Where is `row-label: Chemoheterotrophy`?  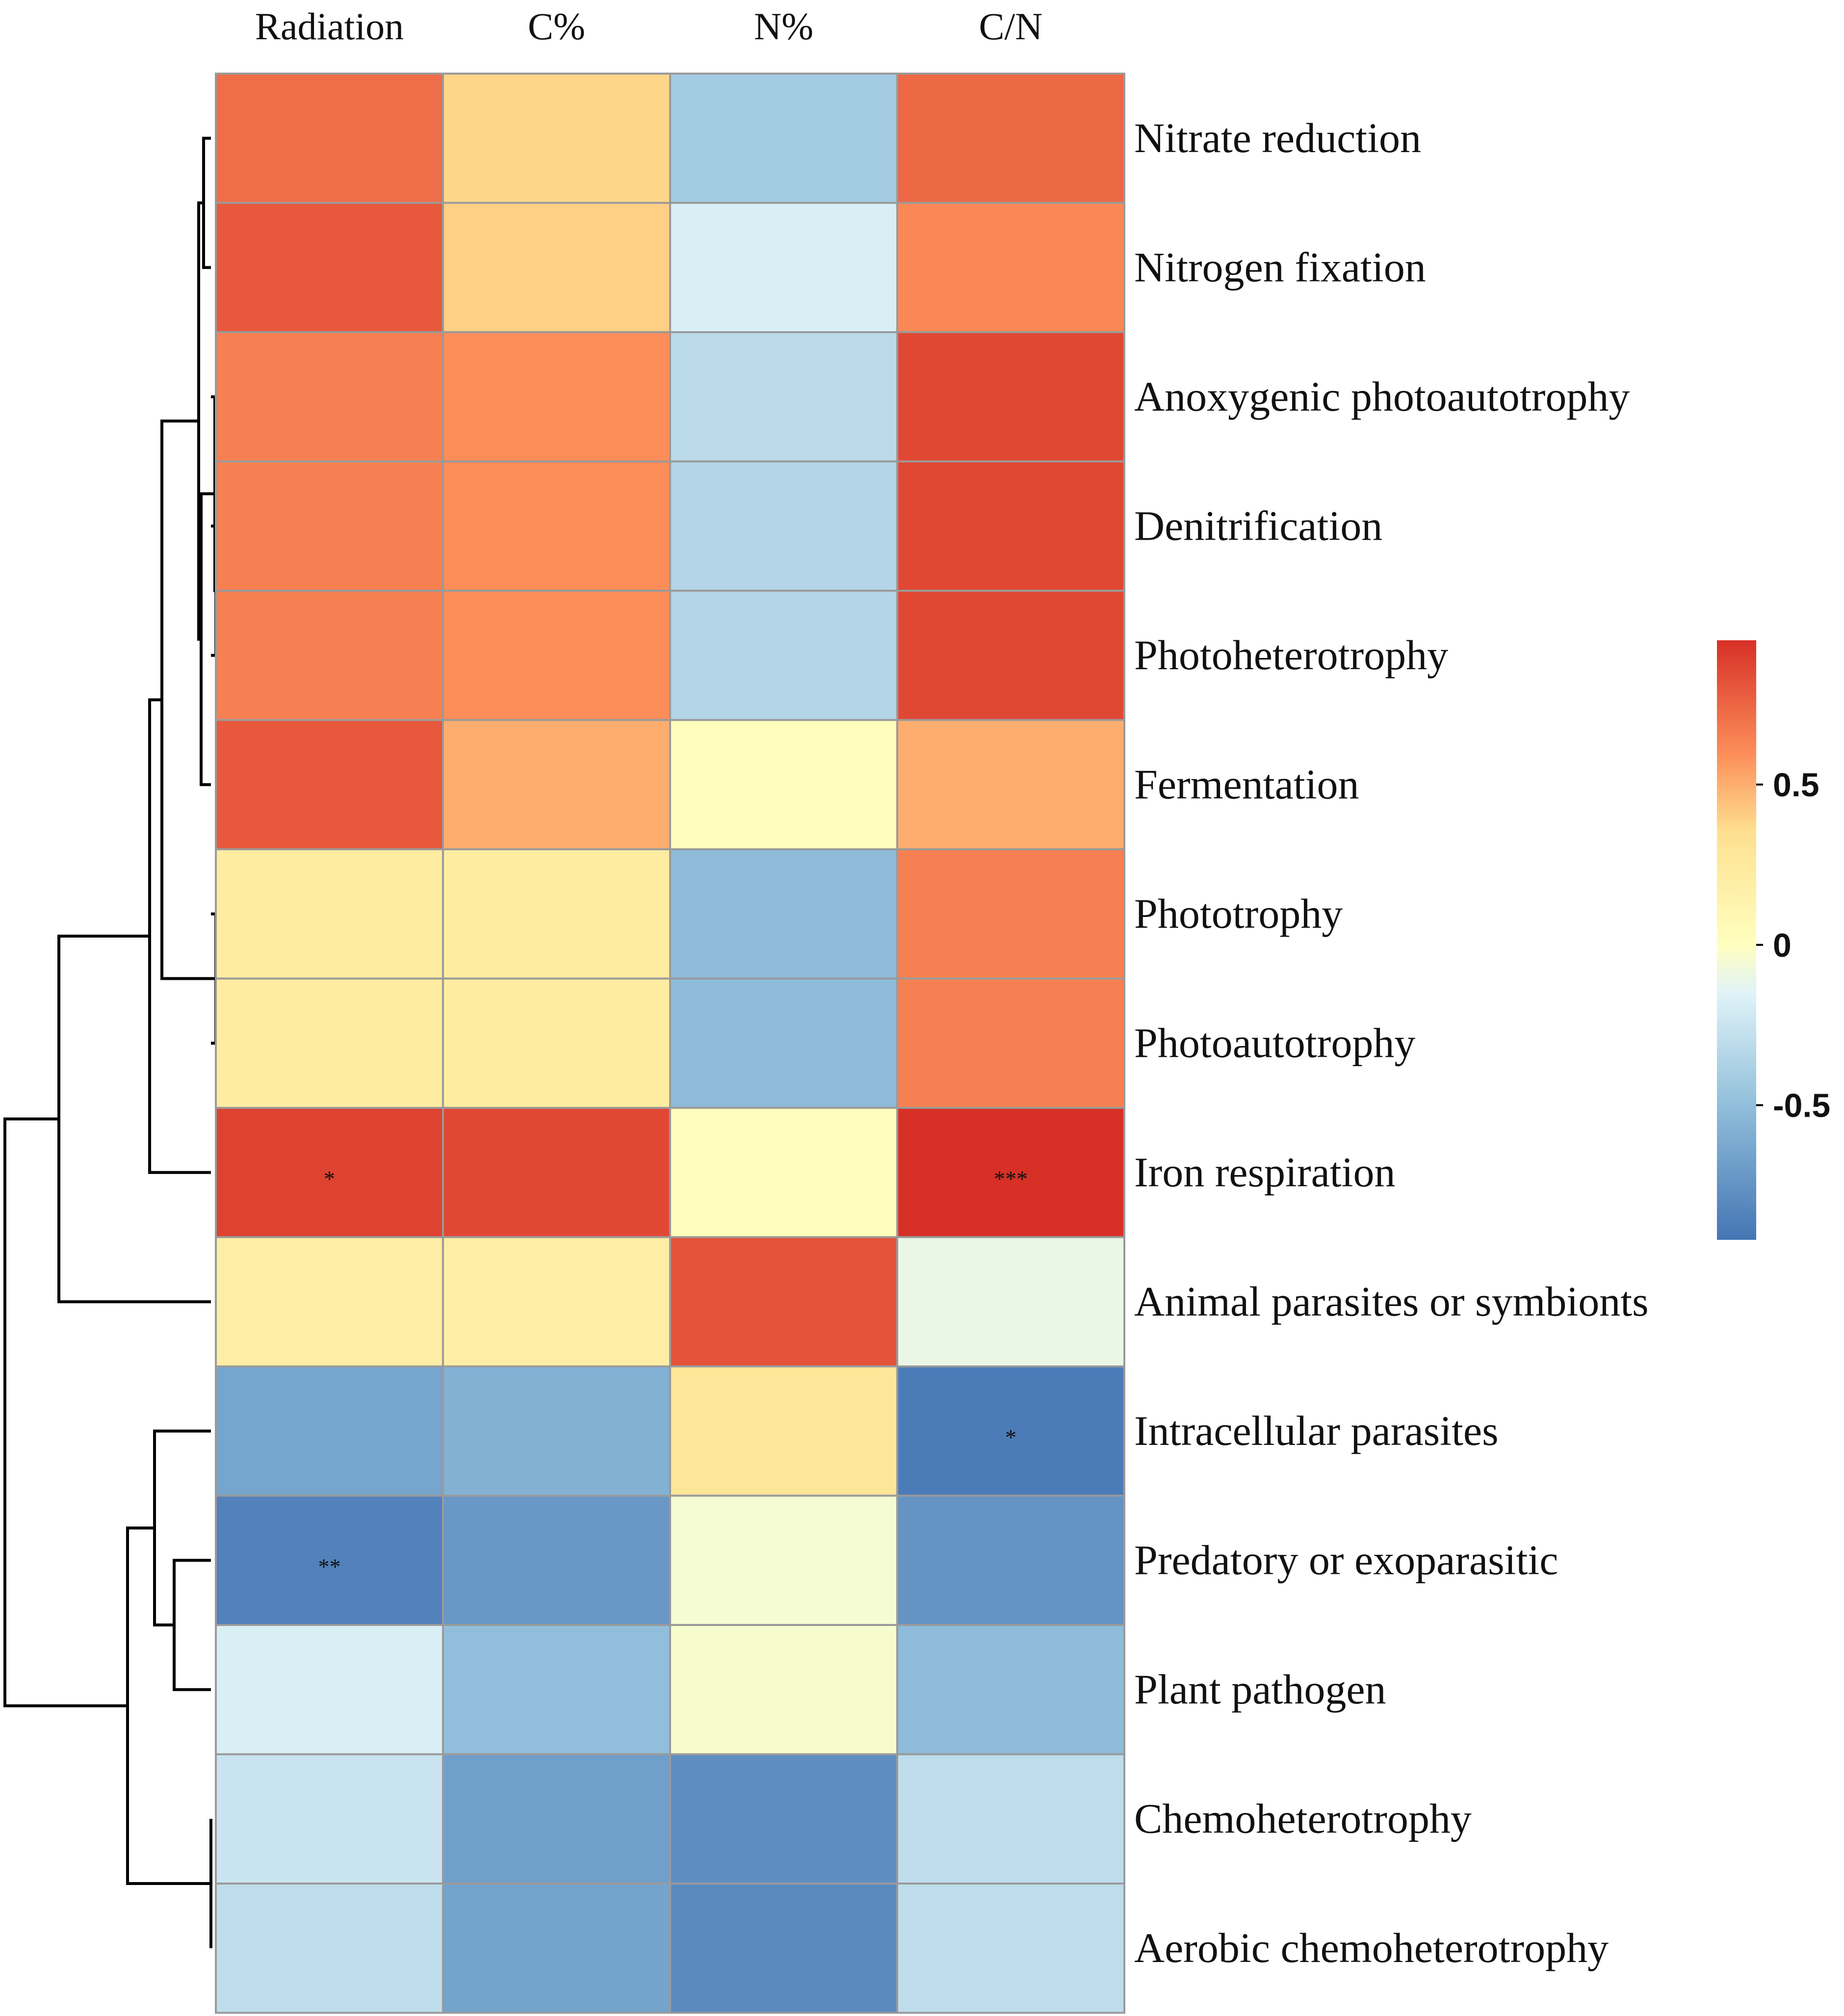 row-label: Chemoheterotrophy is located at coordinates (1303, 1819).